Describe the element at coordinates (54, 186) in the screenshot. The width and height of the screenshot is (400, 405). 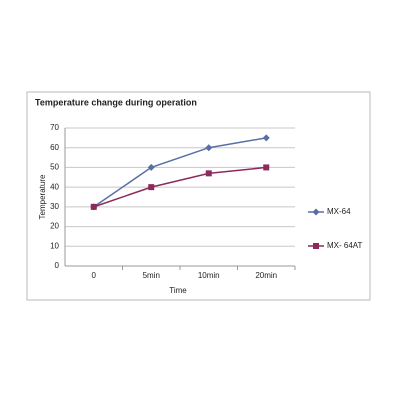
I see `y-tick-label: 40` at that location.